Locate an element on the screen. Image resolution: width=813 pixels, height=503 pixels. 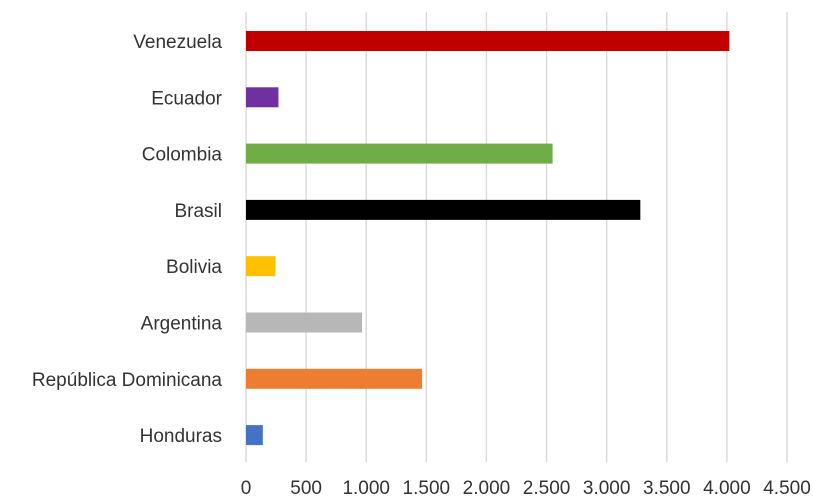
x-tick-label: 2.000 is located at coordinates (487, 488).